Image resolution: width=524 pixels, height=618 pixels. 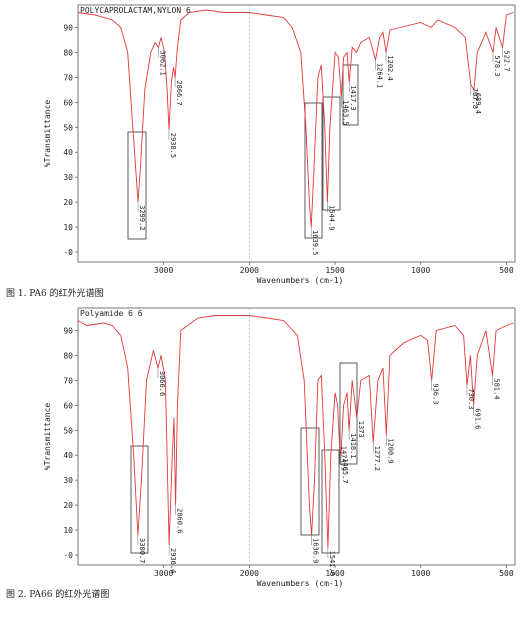 What do you see at coordinates (173, 560) in the screenshot?
I see `peak-label: 2936.4` at bounding box center [173, 560].